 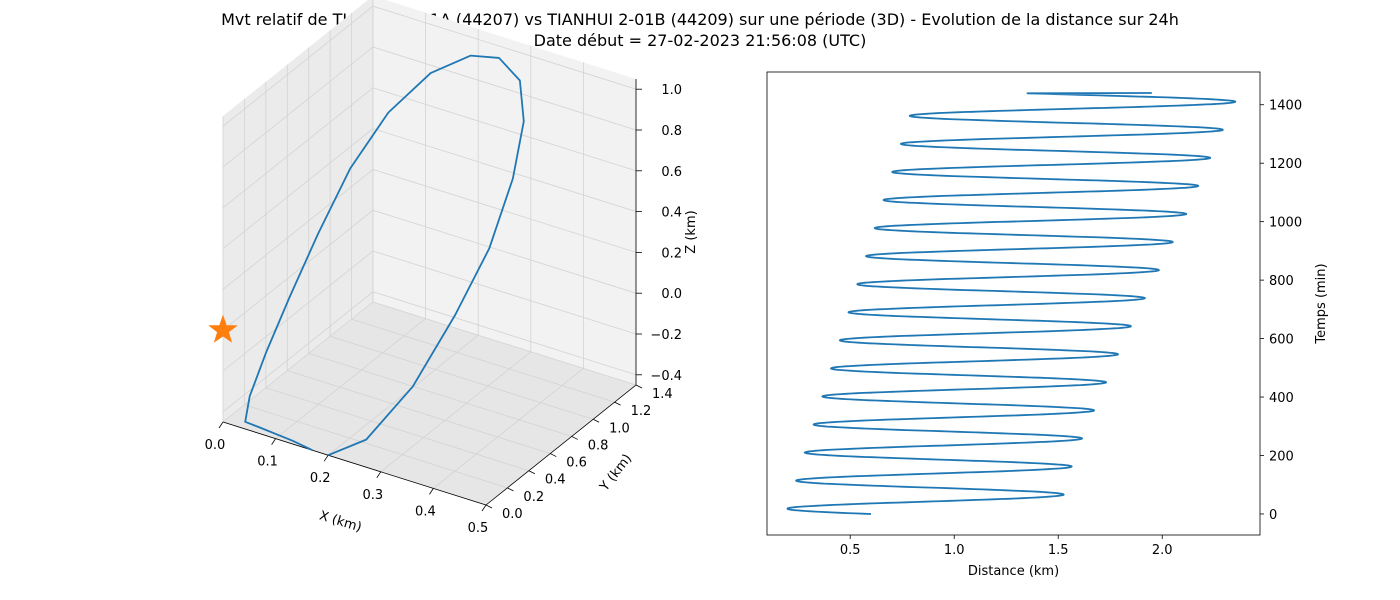 What do you see at coordinates (1281, 340) in the screenshot?
I see `y-tick-label: 600` at bounding box center [1281, 340].